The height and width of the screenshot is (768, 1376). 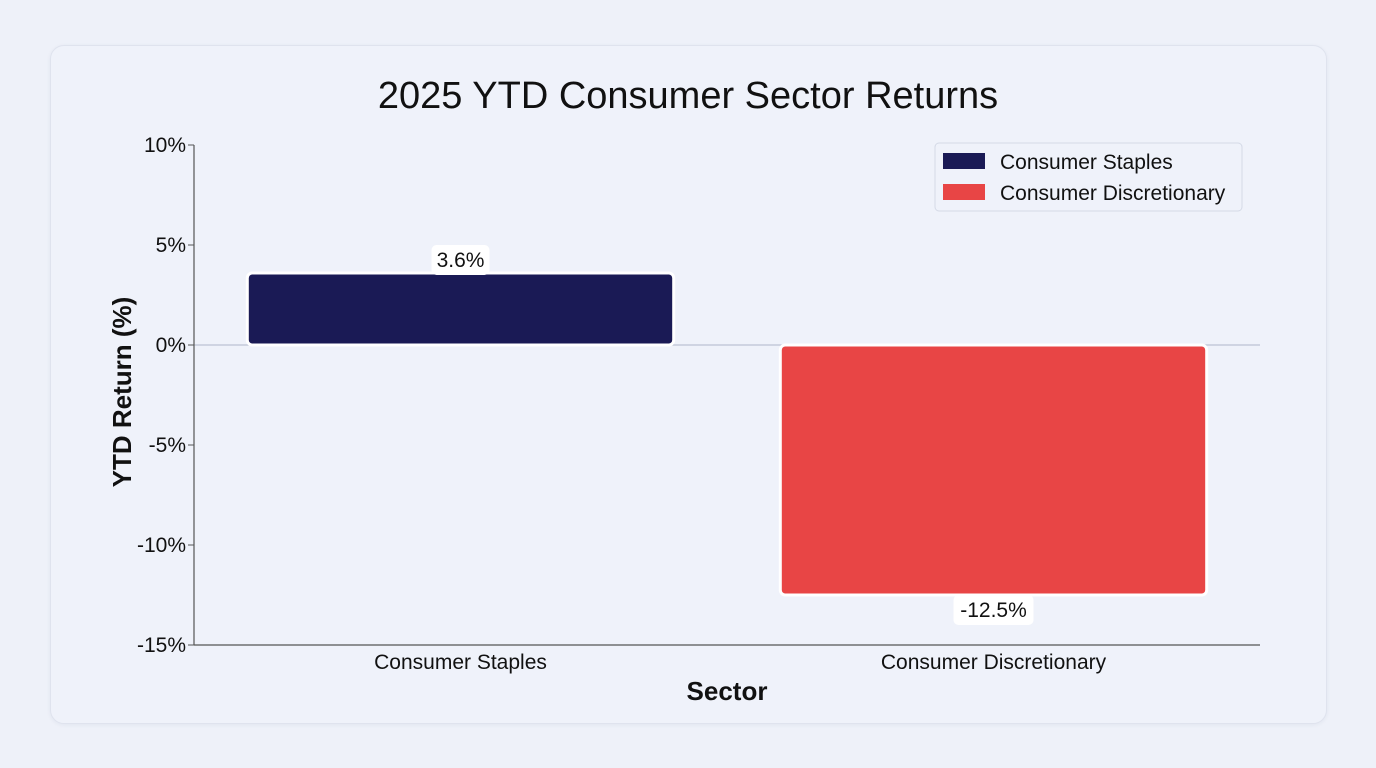 I want to click on y-axis-title: YTD Return (%), so click(x=122, y=392).